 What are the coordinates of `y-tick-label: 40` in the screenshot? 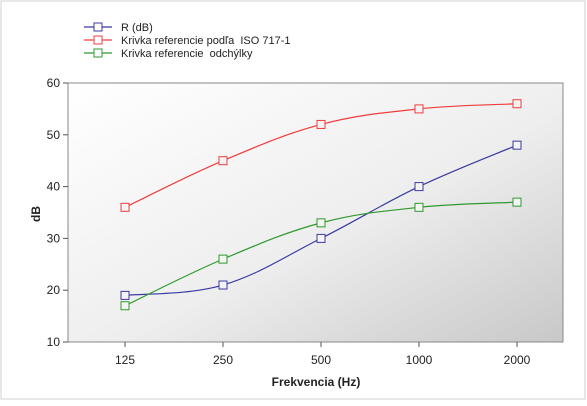 It's located at (54, 187).